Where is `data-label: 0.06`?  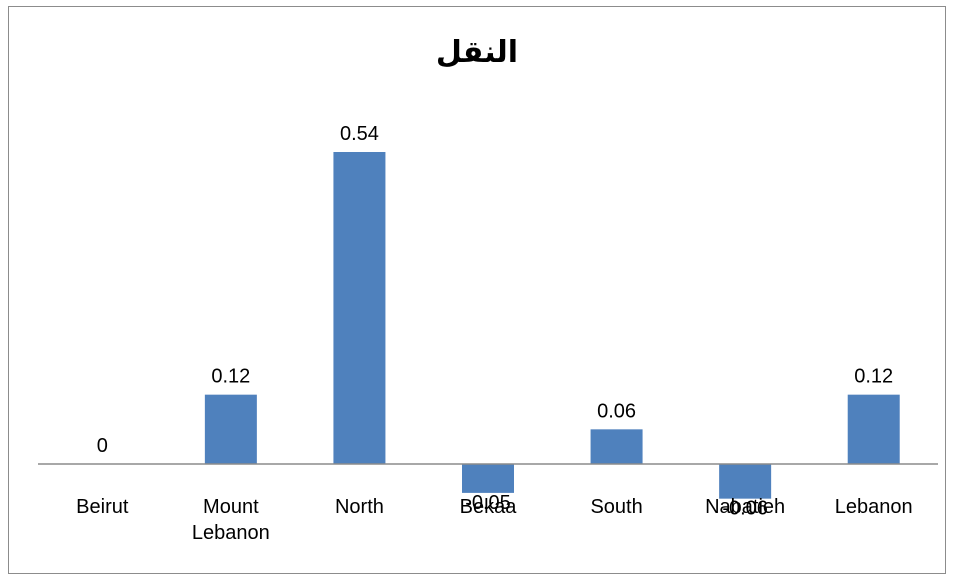 data-label: 0.06 is located at coordinates (616, 411).